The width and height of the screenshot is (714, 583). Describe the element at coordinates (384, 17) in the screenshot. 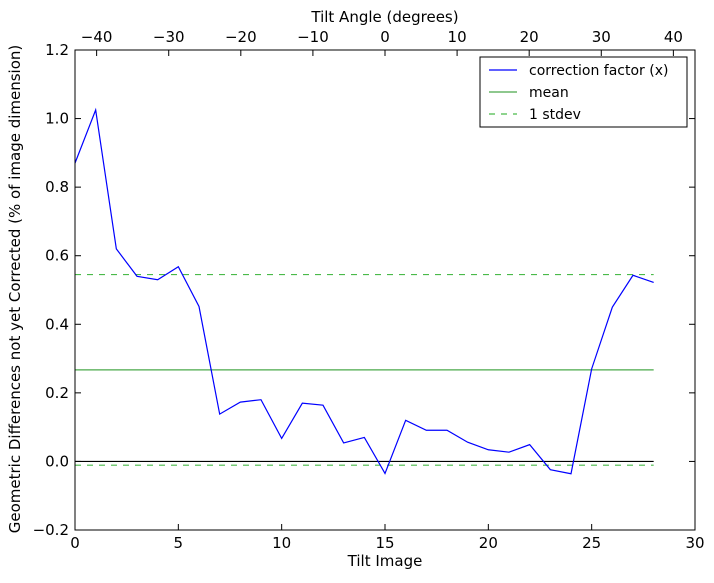

I see `top-axis-label: Tilt Angle (degrees)` at that location.